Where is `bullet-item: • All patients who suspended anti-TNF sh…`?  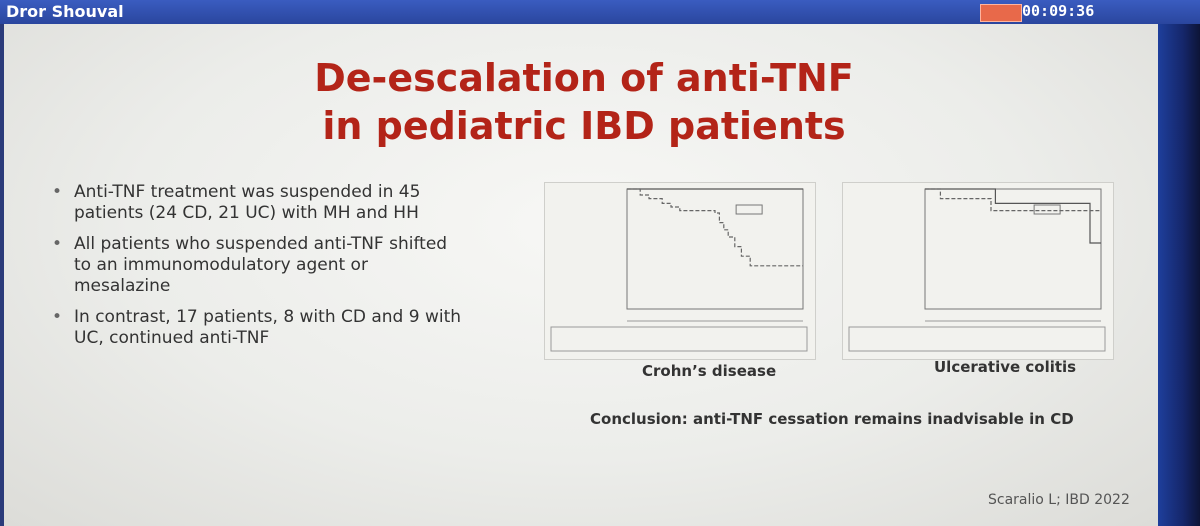 bullet-item: • All patients who suspended anti-TNF sh… is located at coordinates (254, 265).